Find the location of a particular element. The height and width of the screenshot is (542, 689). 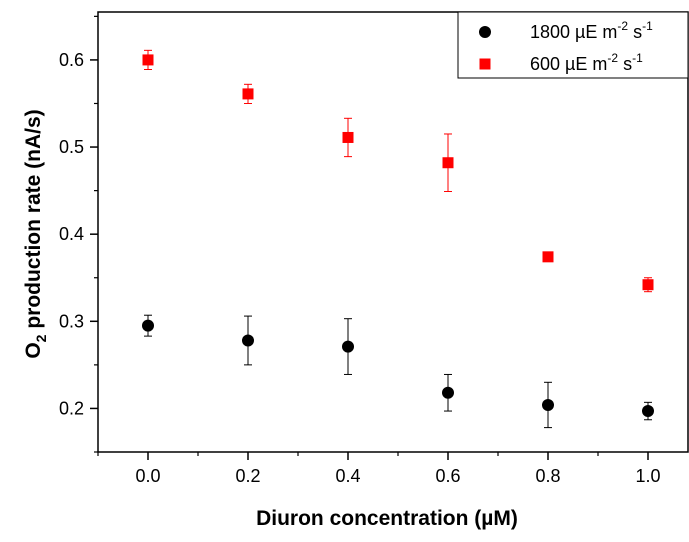

x-tick-label: 0.4 is located at coordinates (347, 476).